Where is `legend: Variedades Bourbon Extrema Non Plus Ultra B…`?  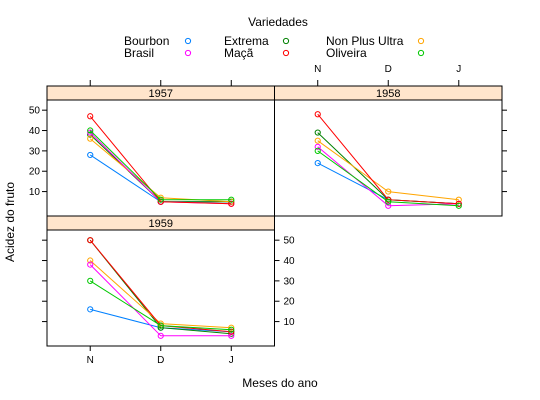
legend: Variedades Bourbon Extrema Non Plus Ultra B… is located at coordinates (274, 37).